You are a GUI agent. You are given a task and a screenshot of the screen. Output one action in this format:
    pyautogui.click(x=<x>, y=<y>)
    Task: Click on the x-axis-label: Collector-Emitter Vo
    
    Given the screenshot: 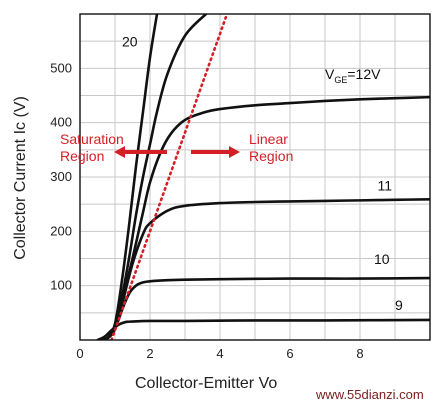 What is the action you would take?
    pyautogui.click(x=206, y=383)
    